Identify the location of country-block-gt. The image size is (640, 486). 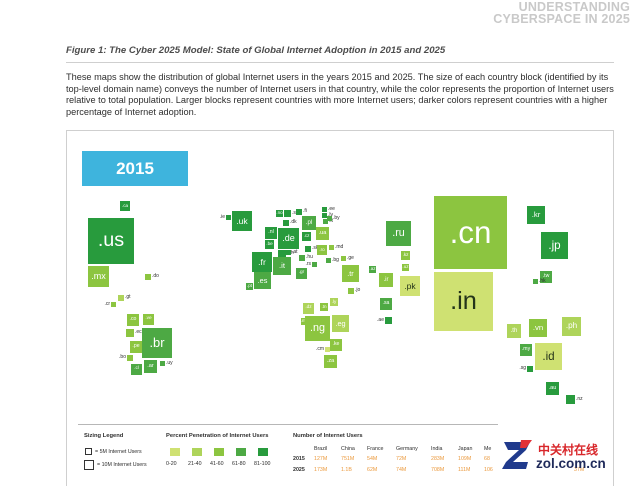
(121, 298).